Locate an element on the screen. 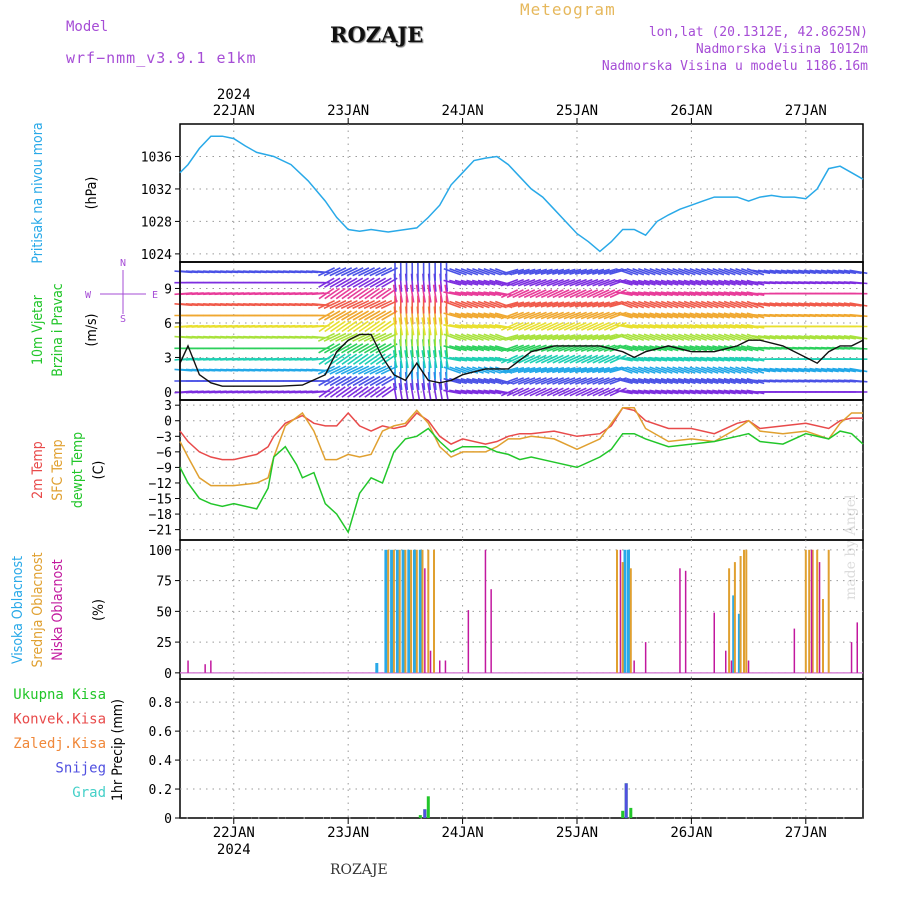 The image size is (900, 900). y-tick-label: 6 is located at coordinates (168, 324).